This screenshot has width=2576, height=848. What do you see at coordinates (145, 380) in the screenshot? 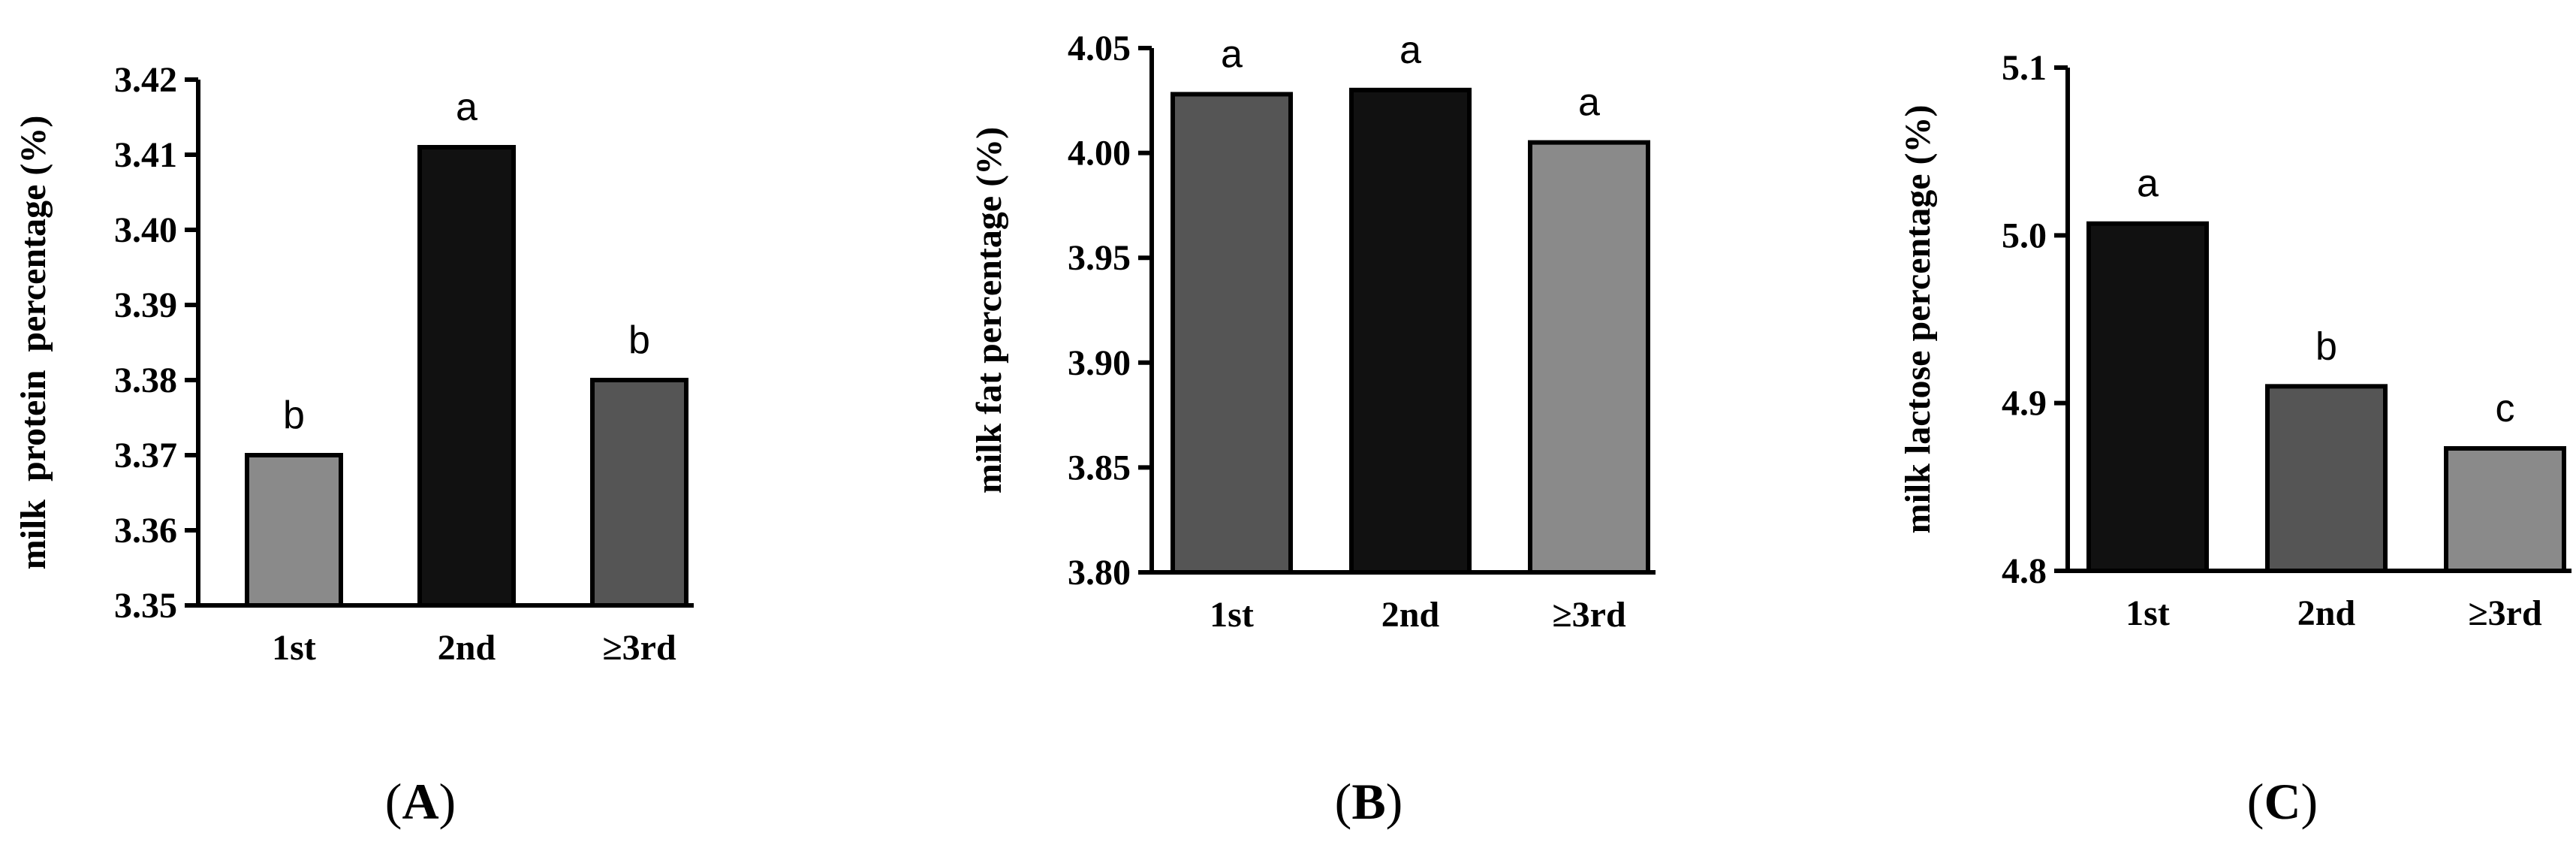
I see `y-tick-label: 3.38` at bounding box center [145, 380].